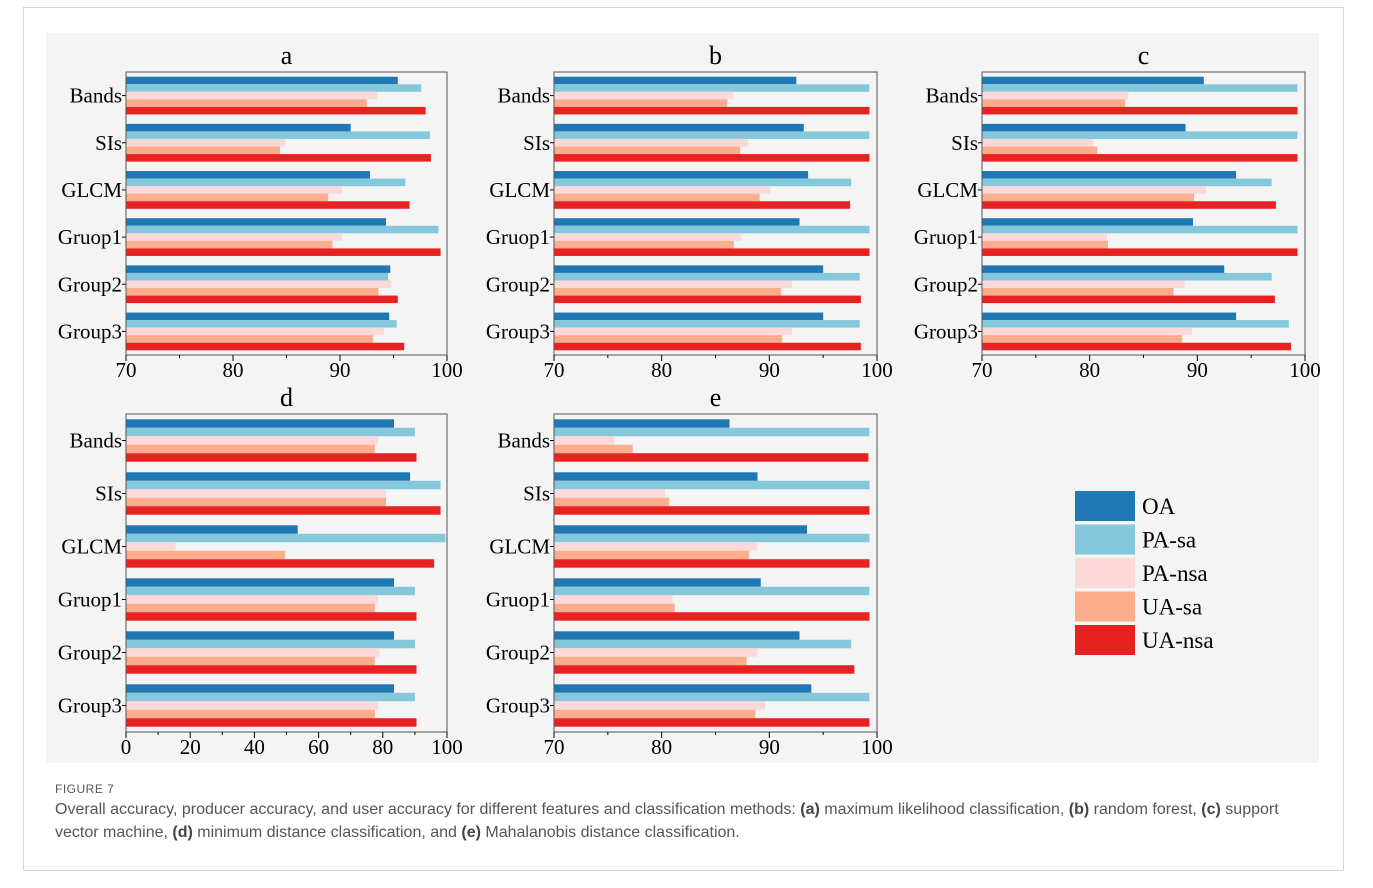 The height and width of the screenshot is (888, 1373). I want to click on bar-pa-nsa-glcm, so click(151, 546).